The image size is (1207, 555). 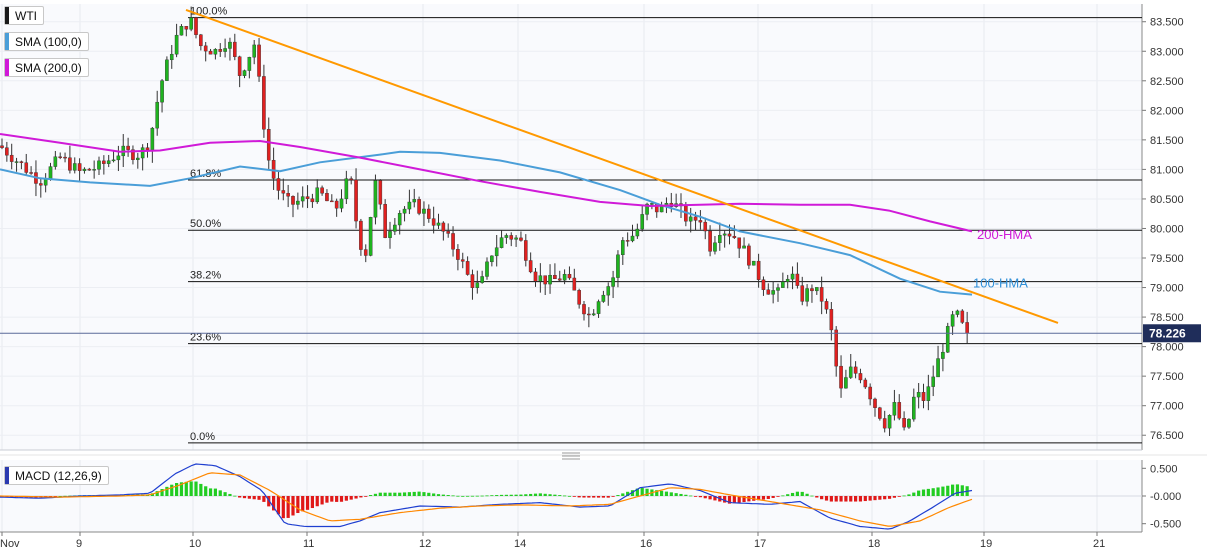 I want to click on sma-200-label: SMA (200,0), so click(x=46, y=67).